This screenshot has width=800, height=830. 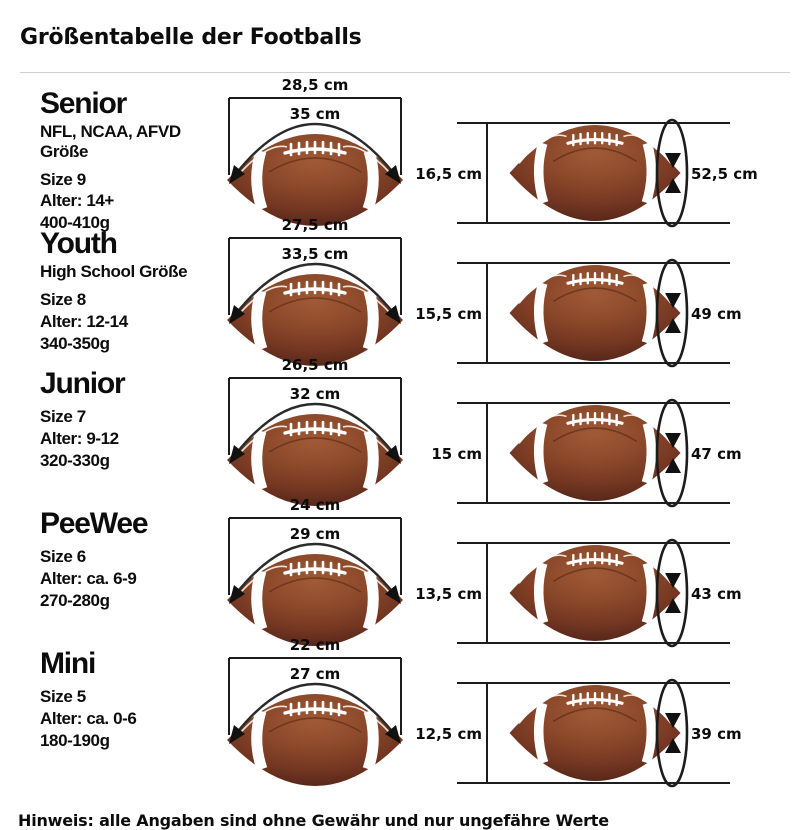 I want to click on row-weight: 340-350g, so click(x=75, y=343).